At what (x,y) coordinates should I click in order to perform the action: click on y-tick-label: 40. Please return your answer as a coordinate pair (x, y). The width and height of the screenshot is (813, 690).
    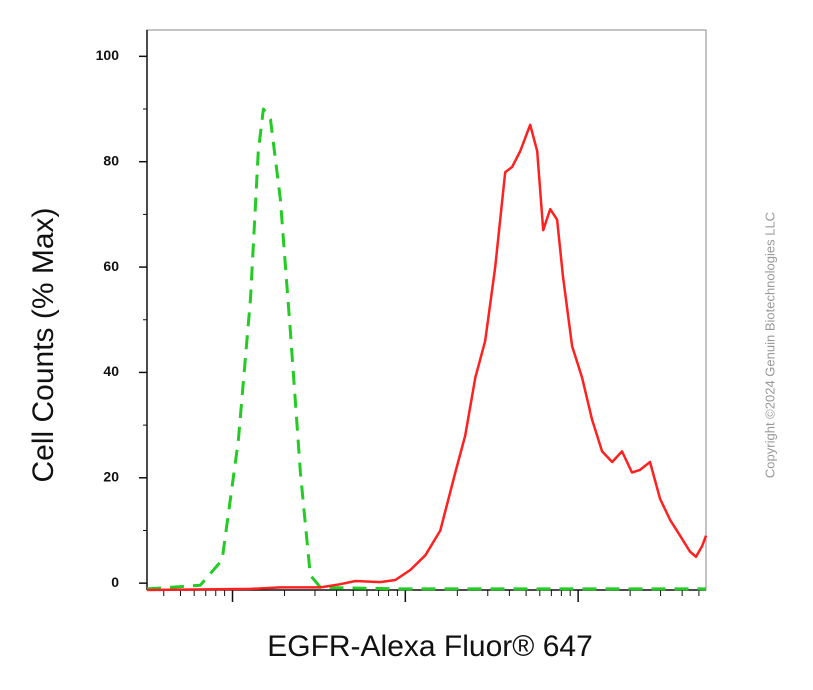
    Looking at the image, I should click on (111, 371).